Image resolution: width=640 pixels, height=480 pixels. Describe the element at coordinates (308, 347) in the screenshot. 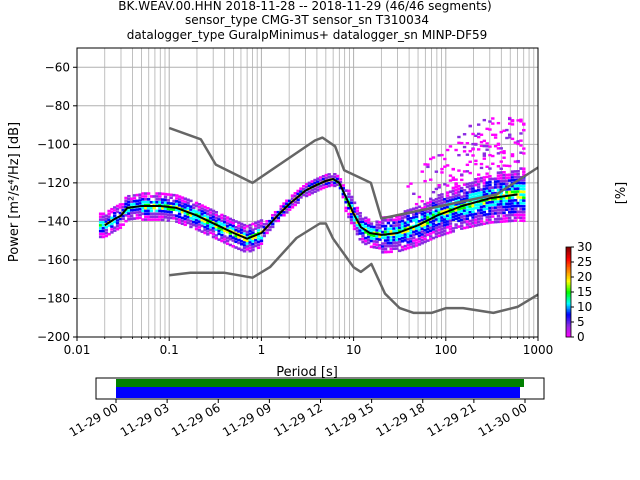

I see `x-axis: 0.01 0.1 1 10 100 1000` at that location.